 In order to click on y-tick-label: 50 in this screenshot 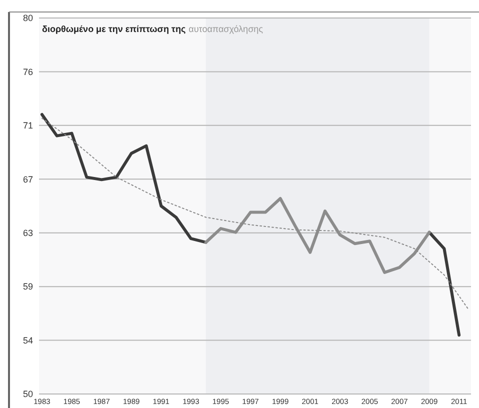, I will do `click(28, 394)`.